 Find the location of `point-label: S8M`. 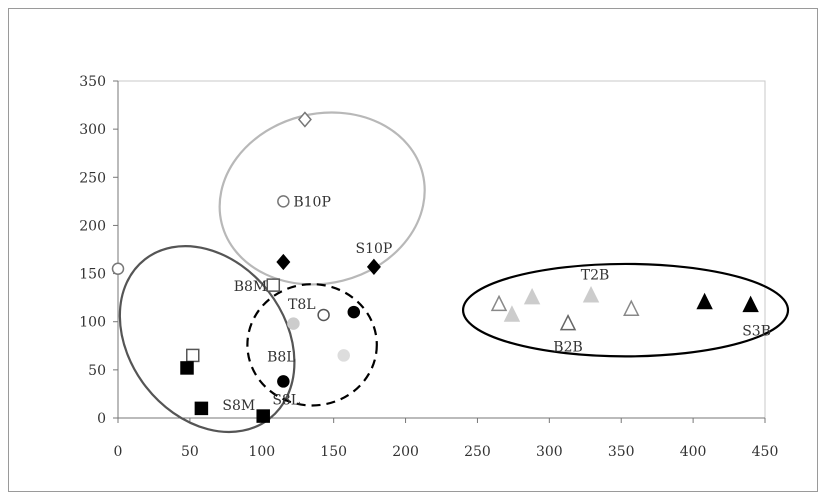

point-label: S8M is located at coordinates (238, 406).